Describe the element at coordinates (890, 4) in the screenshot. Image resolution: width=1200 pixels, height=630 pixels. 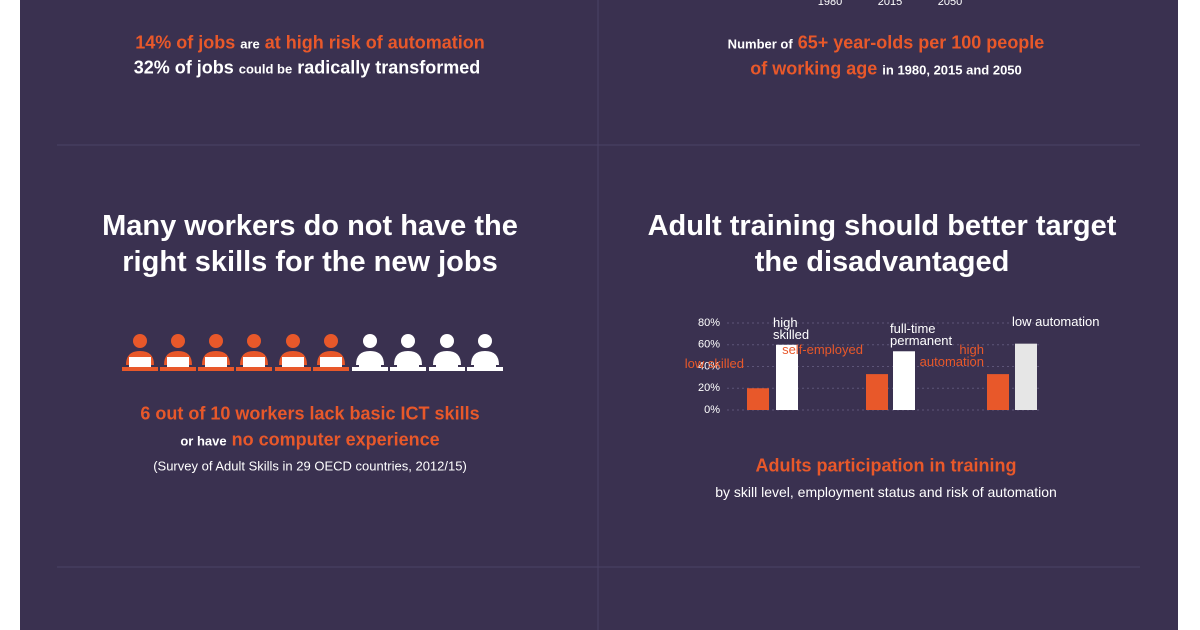
I see `axis-label: 2015` at that location.